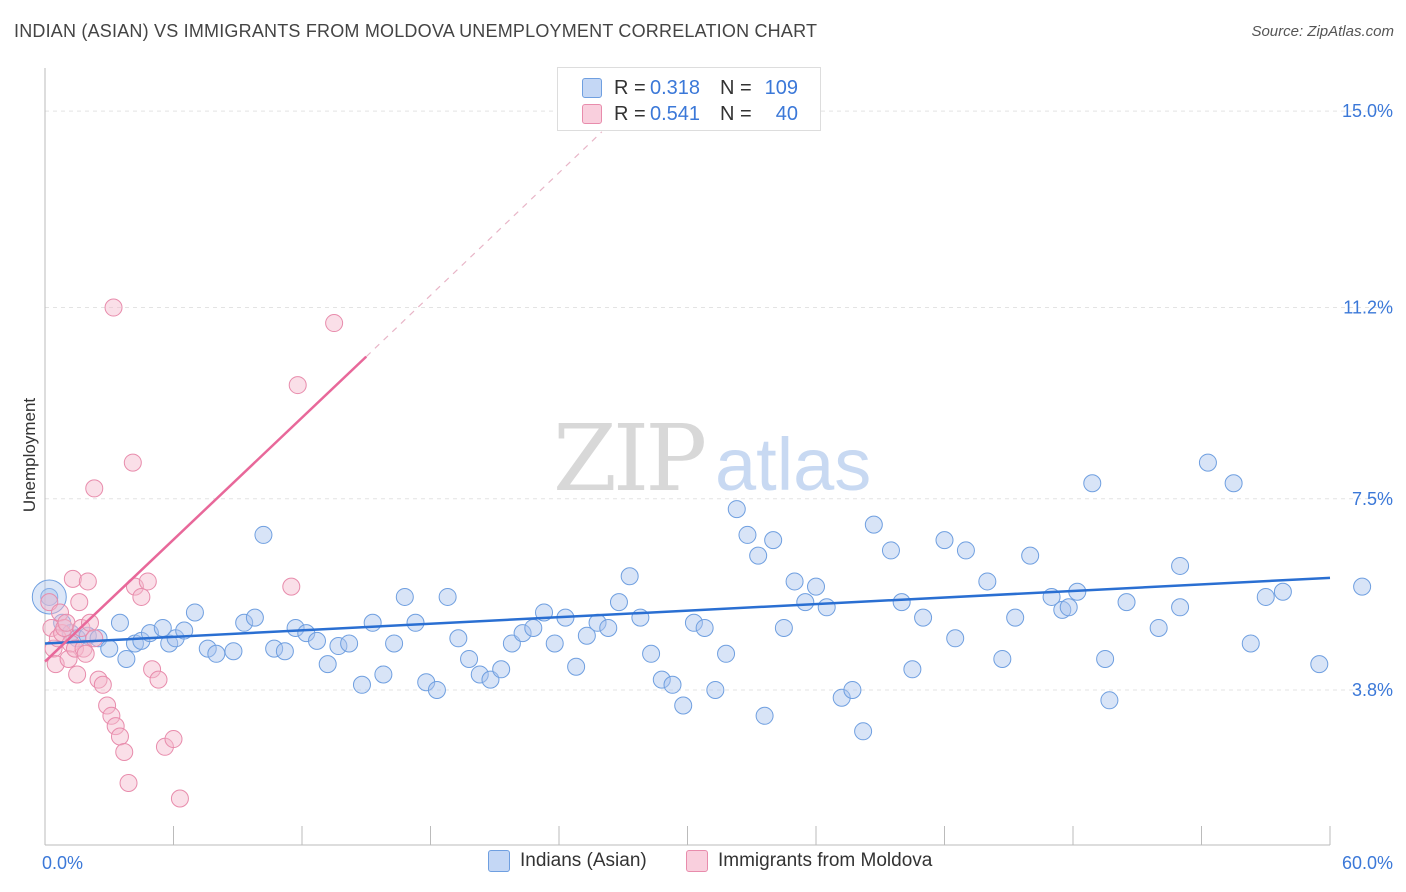 The image size is (1406, 892). I want to click on legend-label-indians: Indians (Asian), so click(583, 860).